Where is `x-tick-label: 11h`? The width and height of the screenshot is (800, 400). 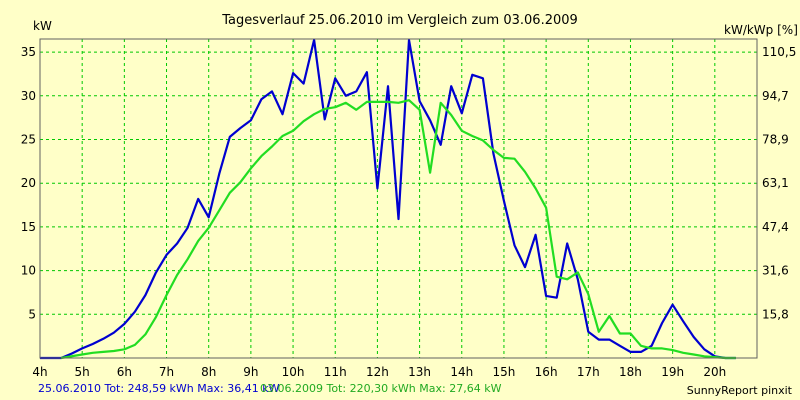 x-tick-label: 11h is located at coordinates (335, 372).